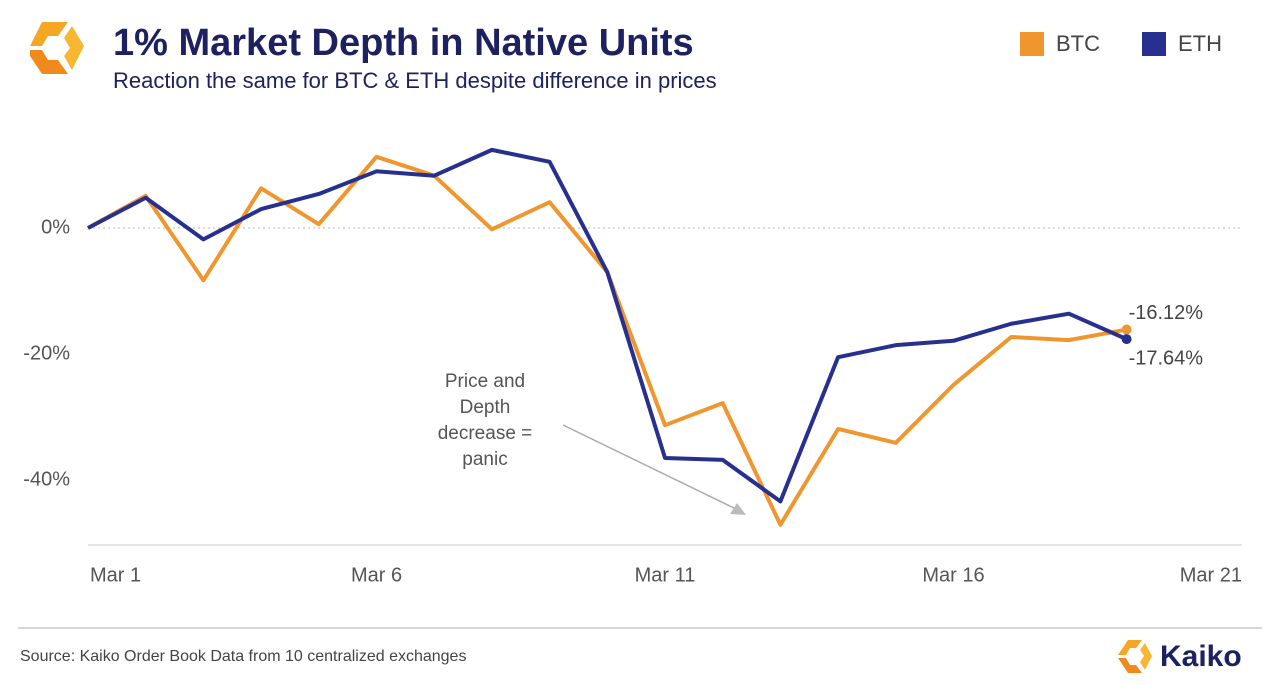  What do you see at coordinates (1200, 43) in the screenshot?
I see `legend-label: ETH` at bounding box center [1200, 43].